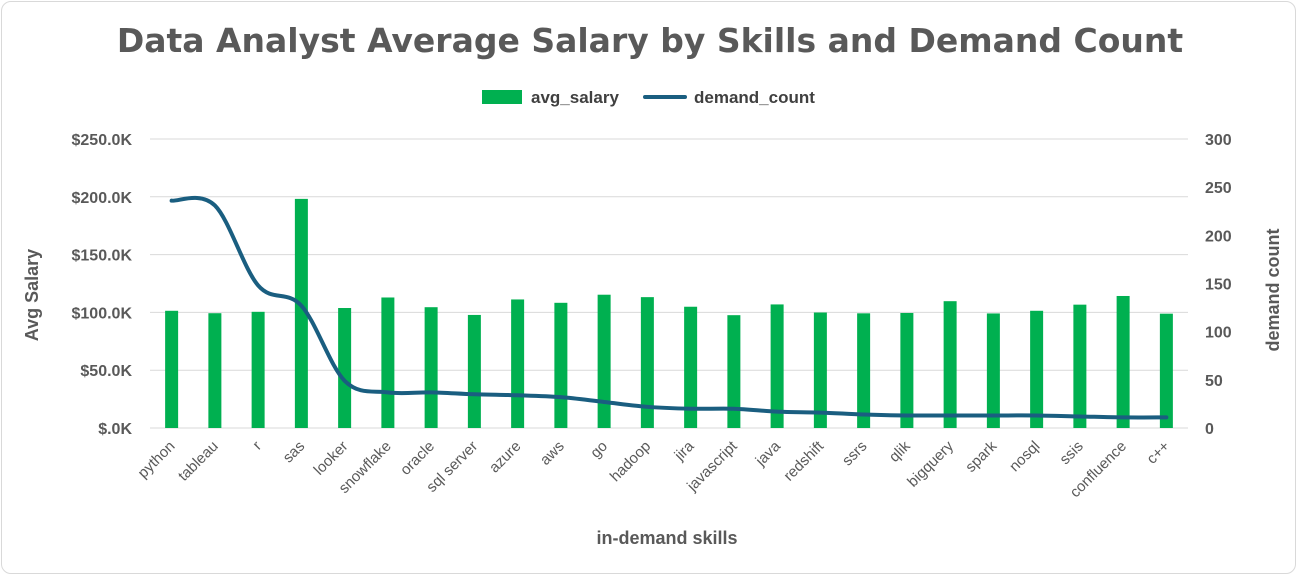 This screenshot has height=577, width=1299. I want to click on y-axis-title: Avg Salary, so click(32, 295).